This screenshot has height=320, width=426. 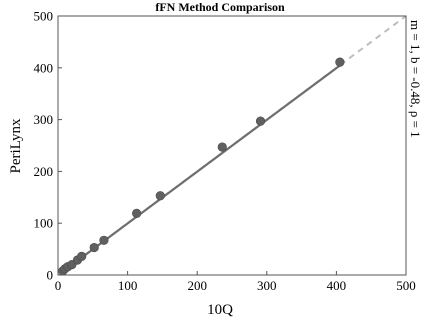 What do you see at coordinates (235, 282) in the screenshot?
I see `x-axis-ticks: 0 100 200 300 400 500` at bounding box center [235, 282].